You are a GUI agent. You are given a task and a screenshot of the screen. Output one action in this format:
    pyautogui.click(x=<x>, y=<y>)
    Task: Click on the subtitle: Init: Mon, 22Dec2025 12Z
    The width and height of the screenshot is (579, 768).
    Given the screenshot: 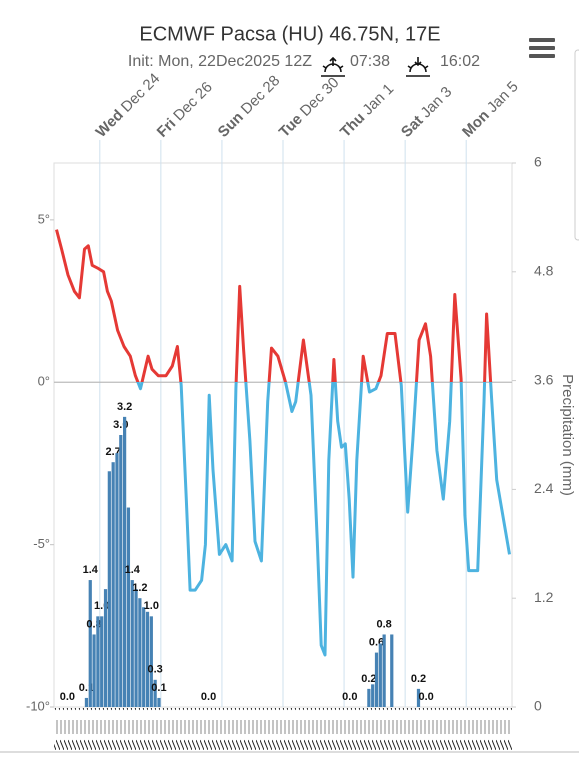 What is the action you would take?
    pyautogui.click(x=220, y=61)
    